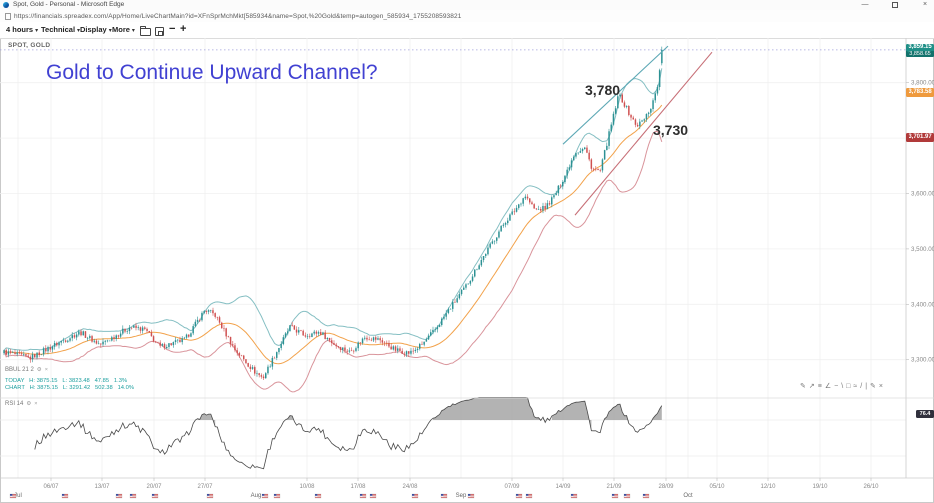 The height and width of the screenshot is (503, 934). I want to click on draw-tool-icon: \, so click(842, 386).